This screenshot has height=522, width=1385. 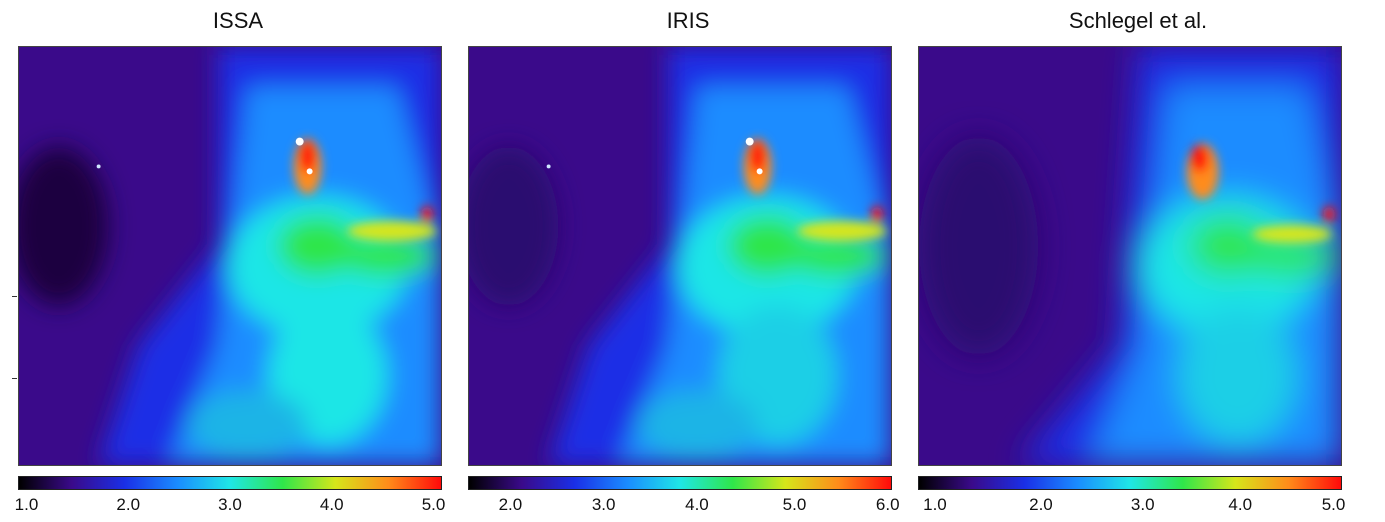 I want to click on colorbar-ticks: 2.0 3.0 4.0 5.0 6.0, so click(x=684, y=507).